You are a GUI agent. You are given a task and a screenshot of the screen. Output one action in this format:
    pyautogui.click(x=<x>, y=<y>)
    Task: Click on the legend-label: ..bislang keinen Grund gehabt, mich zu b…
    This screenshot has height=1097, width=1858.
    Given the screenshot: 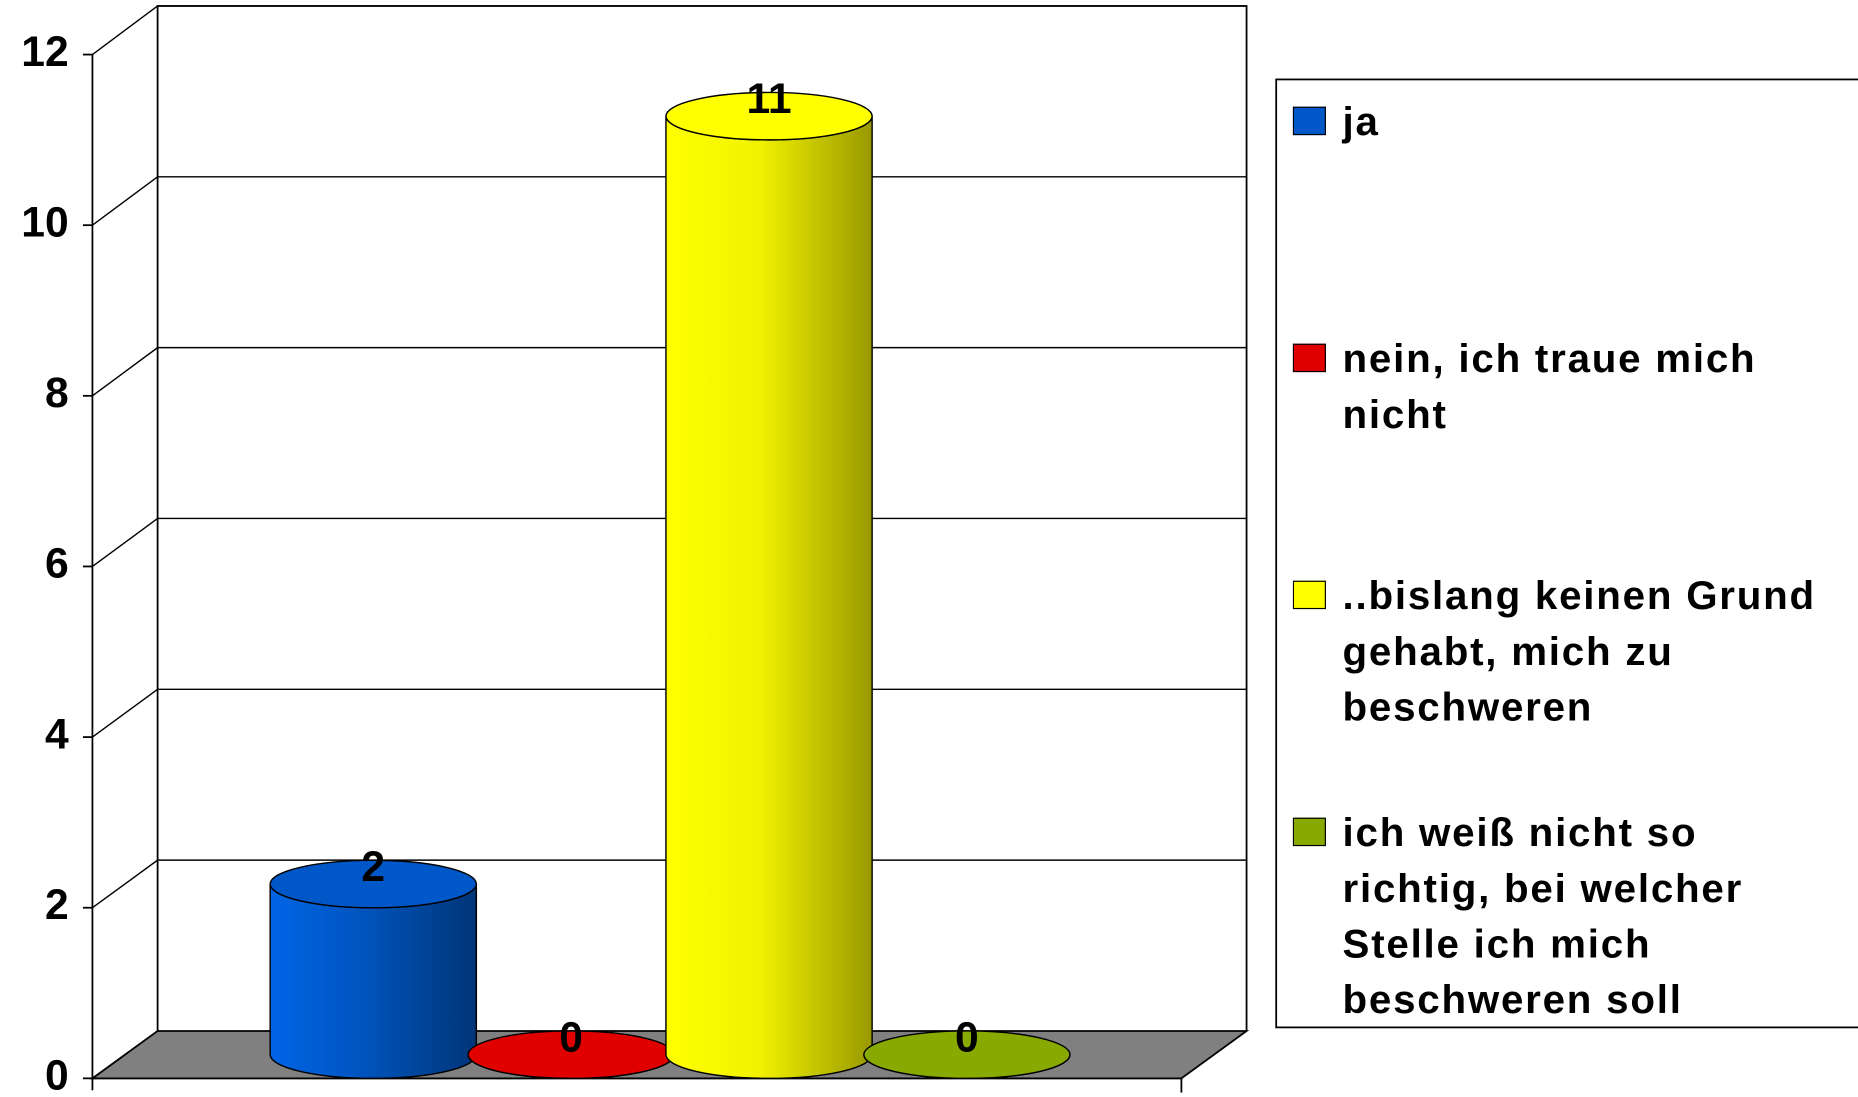 What is the action you would take?
    pyautogui.click(x=1579, y=651)
    